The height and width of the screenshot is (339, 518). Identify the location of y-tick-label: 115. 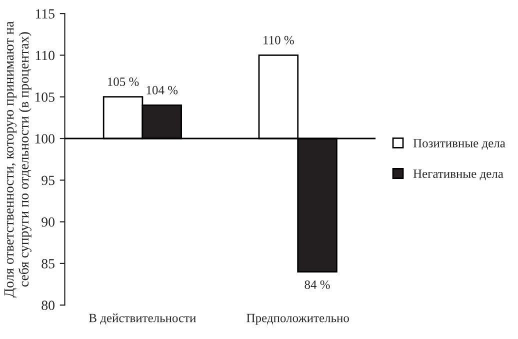
(45, 14).